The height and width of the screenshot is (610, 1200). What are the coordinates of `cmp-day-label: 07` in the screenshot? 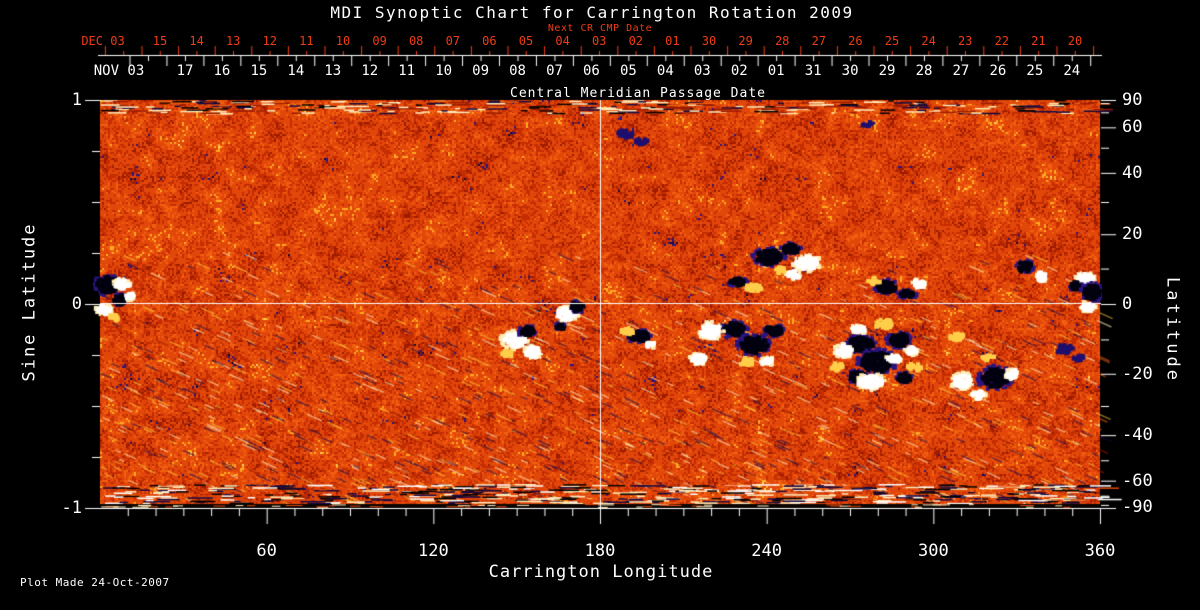 It's located at (554, 71).